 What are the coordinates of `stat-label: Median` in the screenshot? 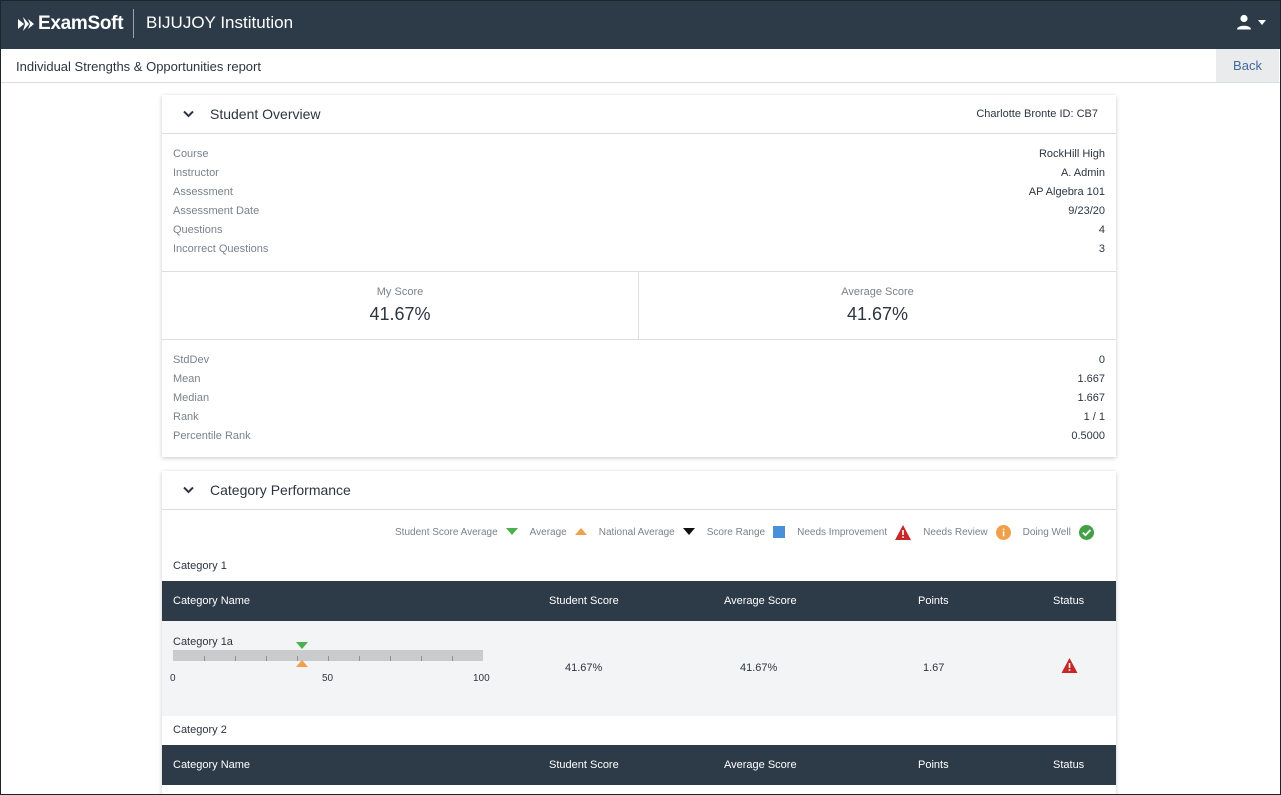 It's located at (191, 398).